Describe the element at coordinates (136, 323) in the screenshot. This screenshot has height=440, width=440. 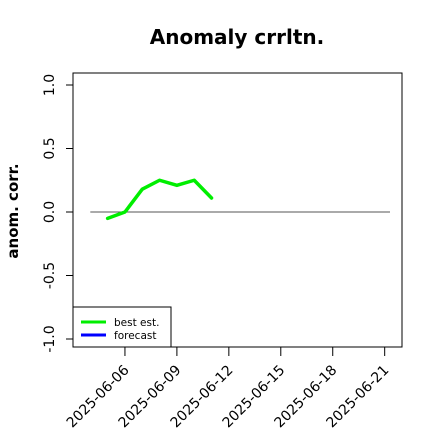
I see `legend-label-best-est: best est.` at that location.